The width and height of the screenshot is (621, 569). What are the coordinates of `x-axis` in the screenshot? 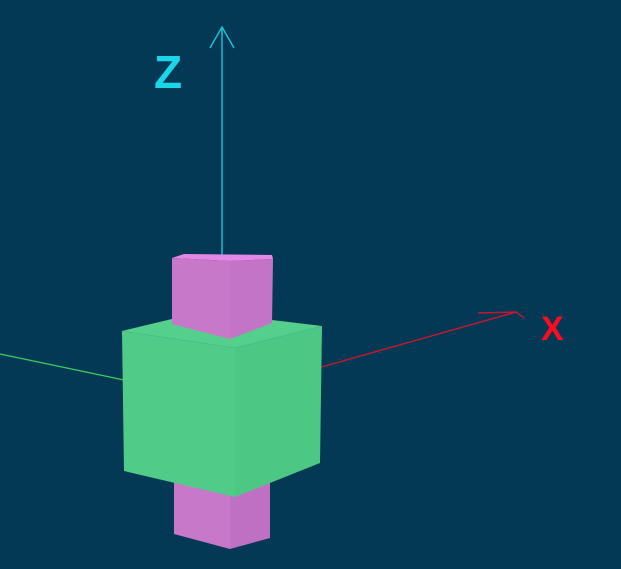 It's located at (421, 340).